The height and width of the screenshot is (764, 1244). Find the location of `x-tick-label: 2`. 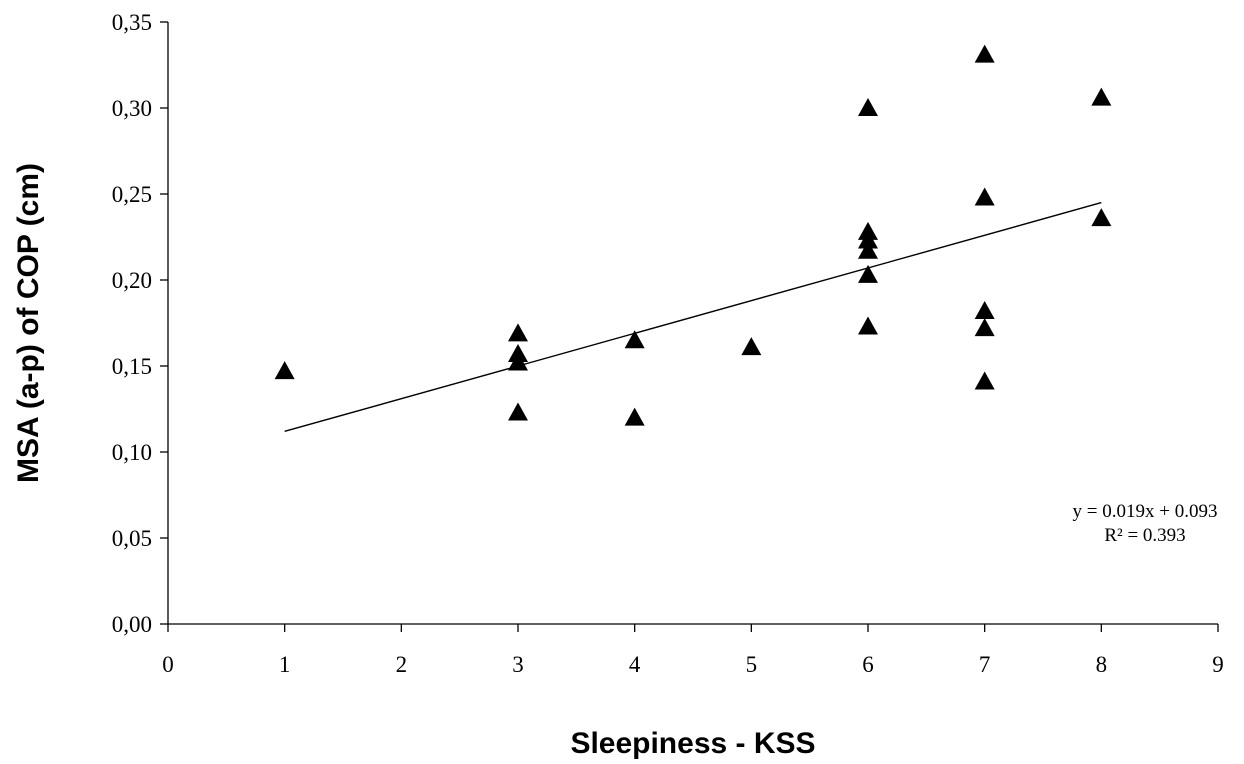

x-tick-label: 2 is located at coordinates (402, 664).